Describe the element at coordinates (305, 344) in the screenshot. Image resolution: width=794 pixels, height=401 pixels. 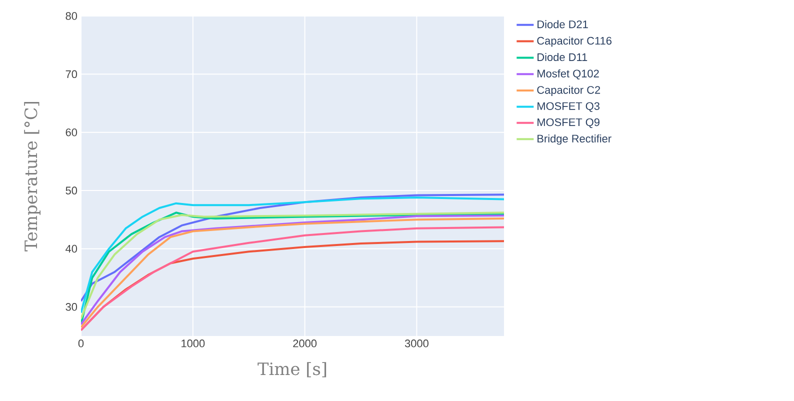
I see `x-tick-label: 2000` at that location.